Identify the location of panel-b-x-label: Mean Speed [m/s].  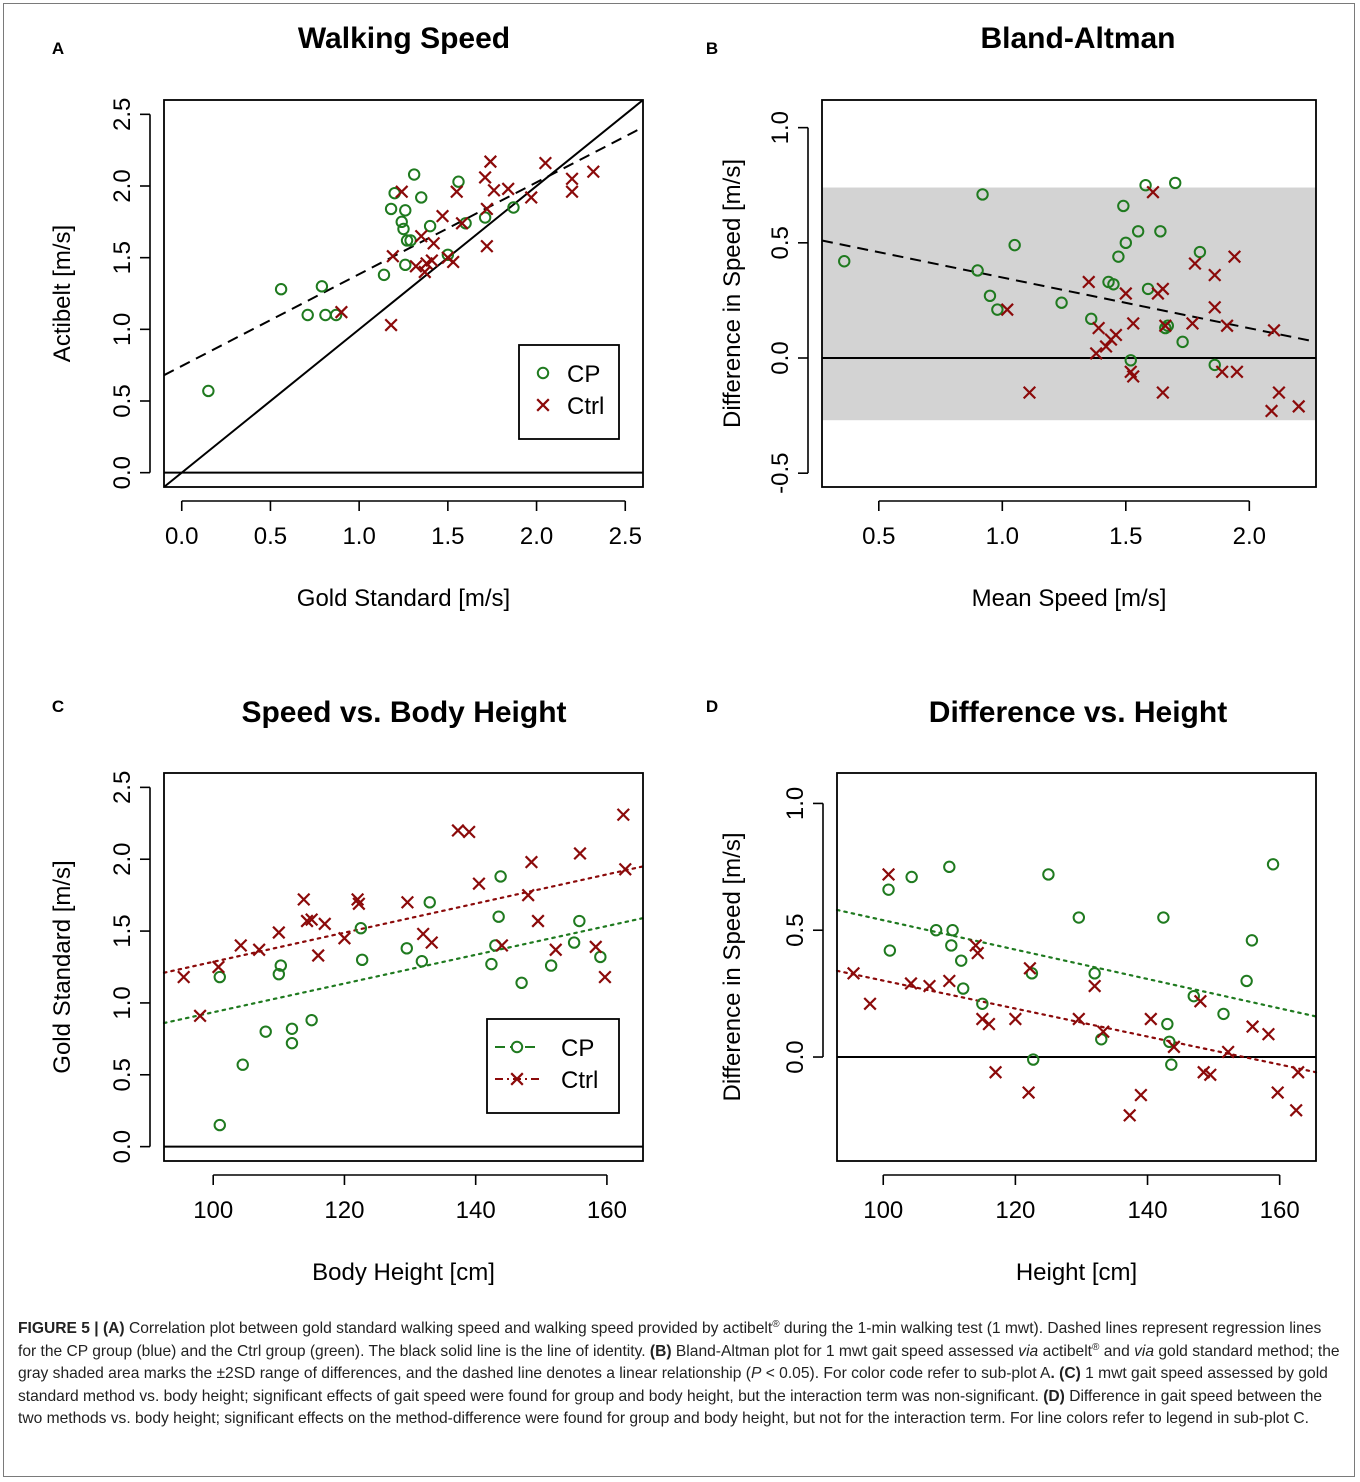
(1069, 598).